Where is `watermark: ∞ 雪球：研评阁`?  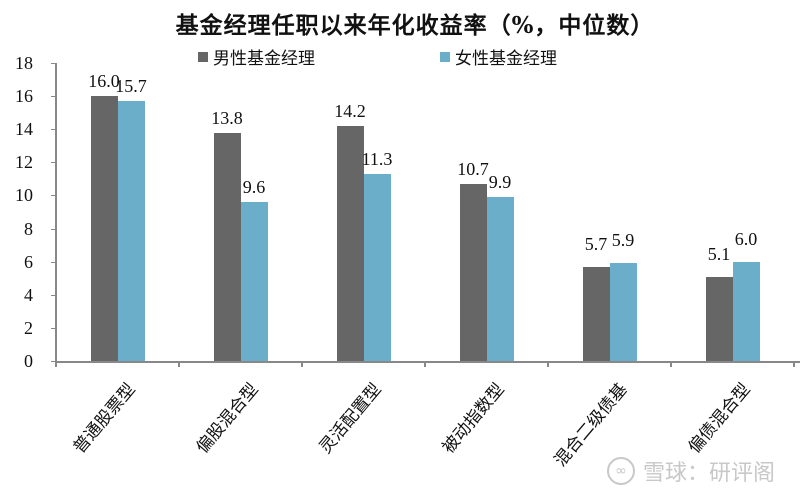 watermark: ∞ 雪球：研评阁 is located at coordinates (691, 471).